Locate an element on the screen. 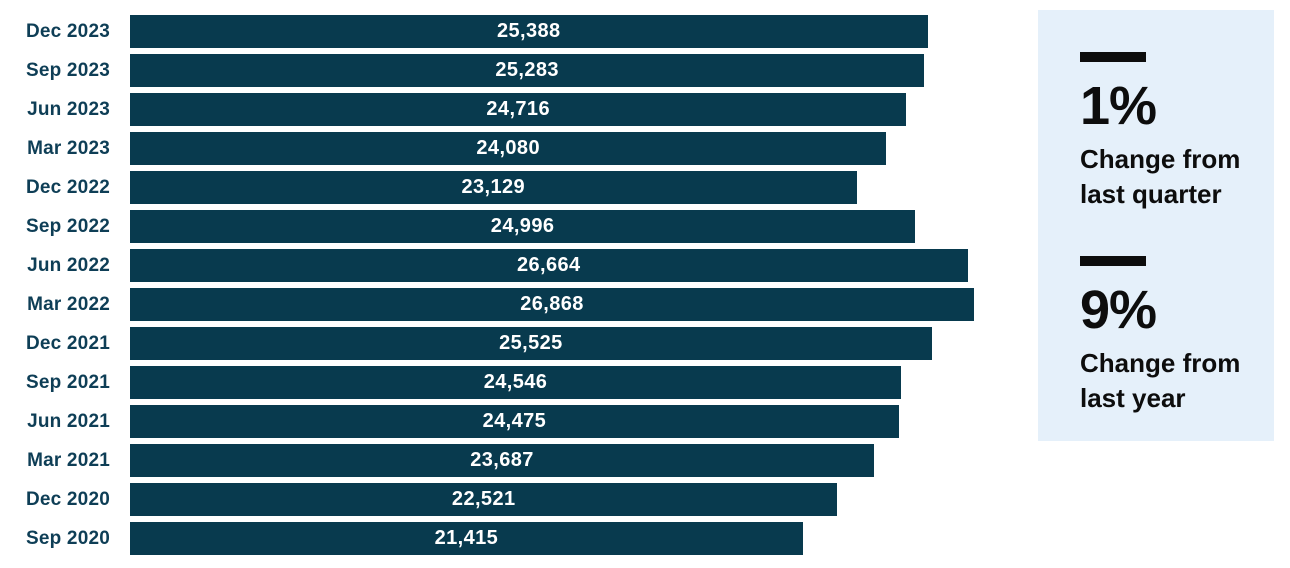 The width and height of the screenshot is (1290, 568). bar-value-label: 23,687 is located at coordinates (502, 460).